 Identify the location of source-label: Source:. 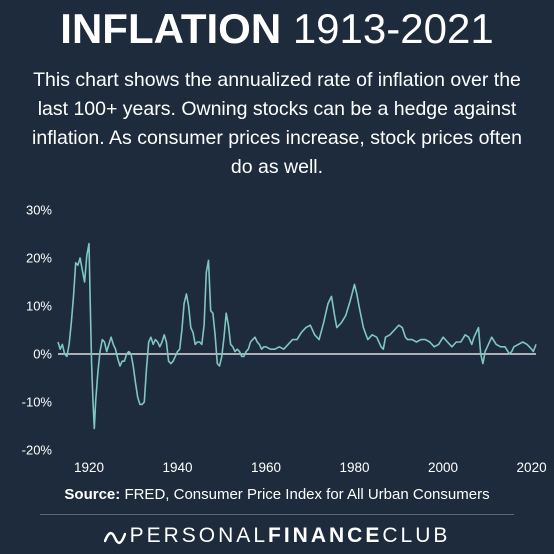
(92, 494).